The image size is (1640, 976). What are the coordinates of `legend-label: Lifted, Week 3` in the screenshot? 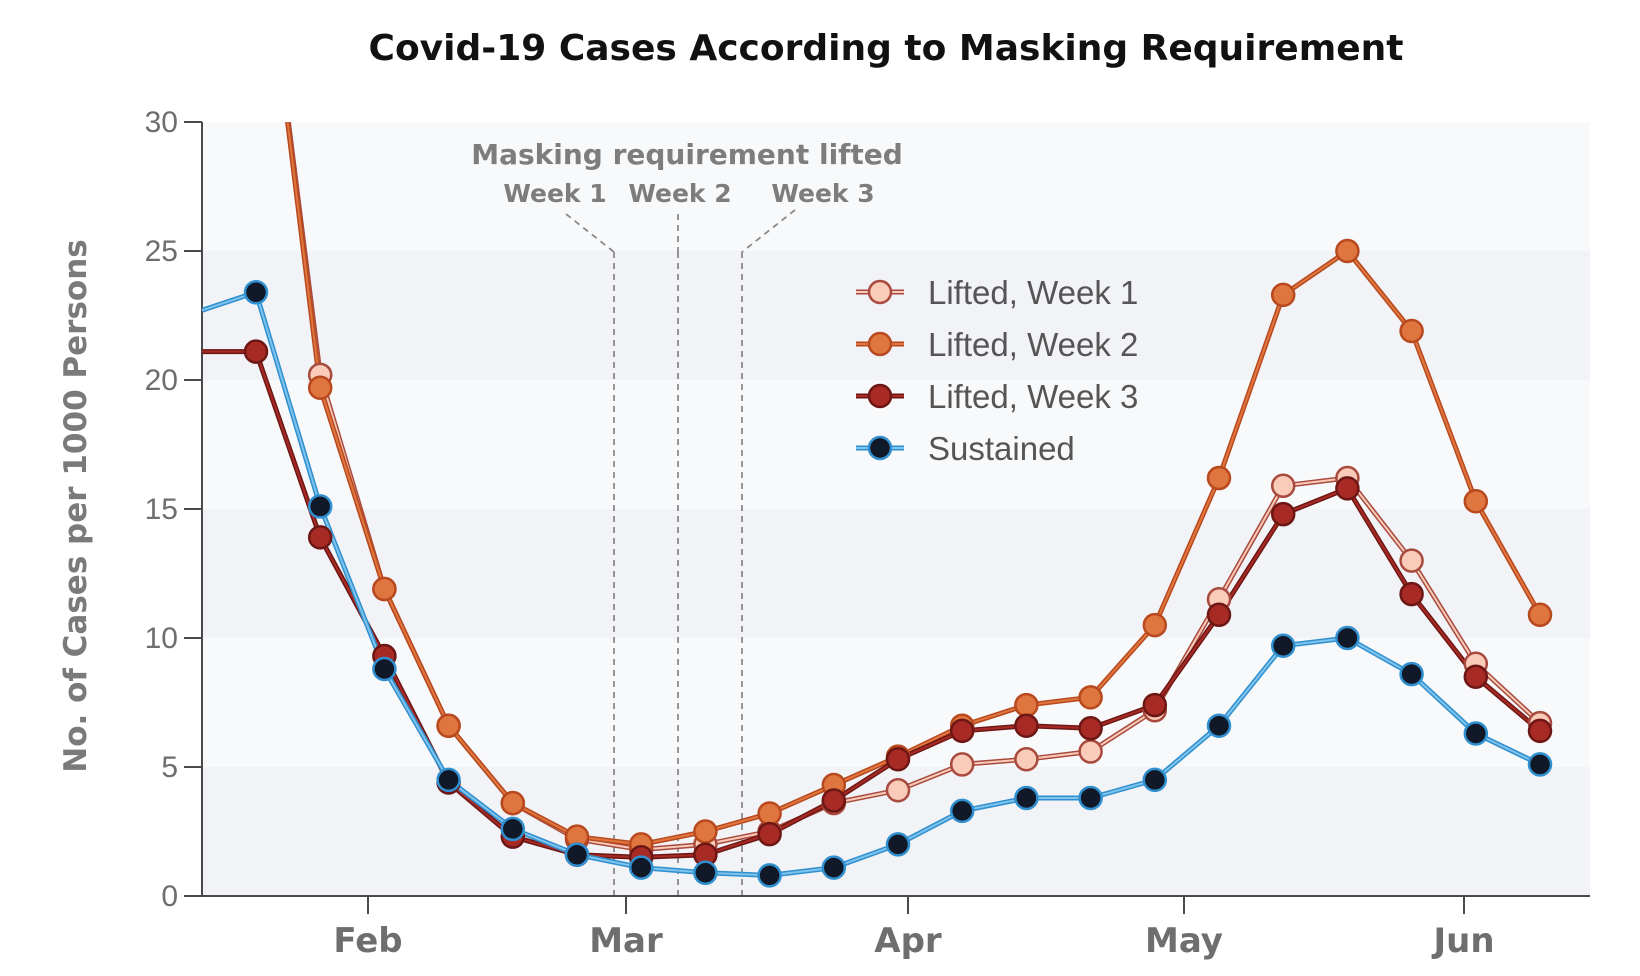 It's located at (1033, 396).